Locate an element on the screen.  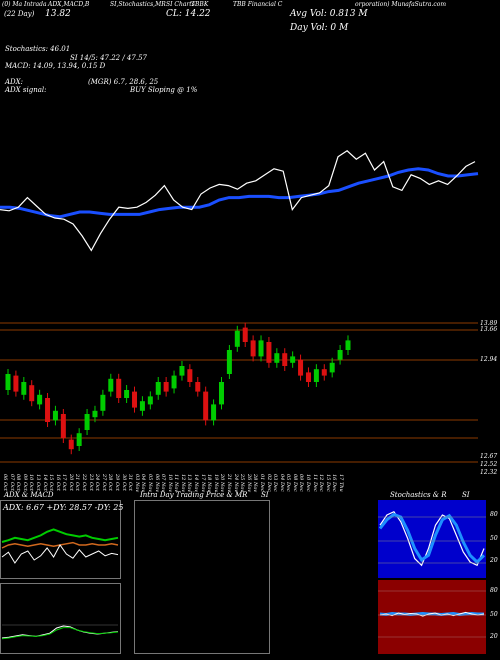
header-company: TBB Financial C is located at coordinates (258, 4).